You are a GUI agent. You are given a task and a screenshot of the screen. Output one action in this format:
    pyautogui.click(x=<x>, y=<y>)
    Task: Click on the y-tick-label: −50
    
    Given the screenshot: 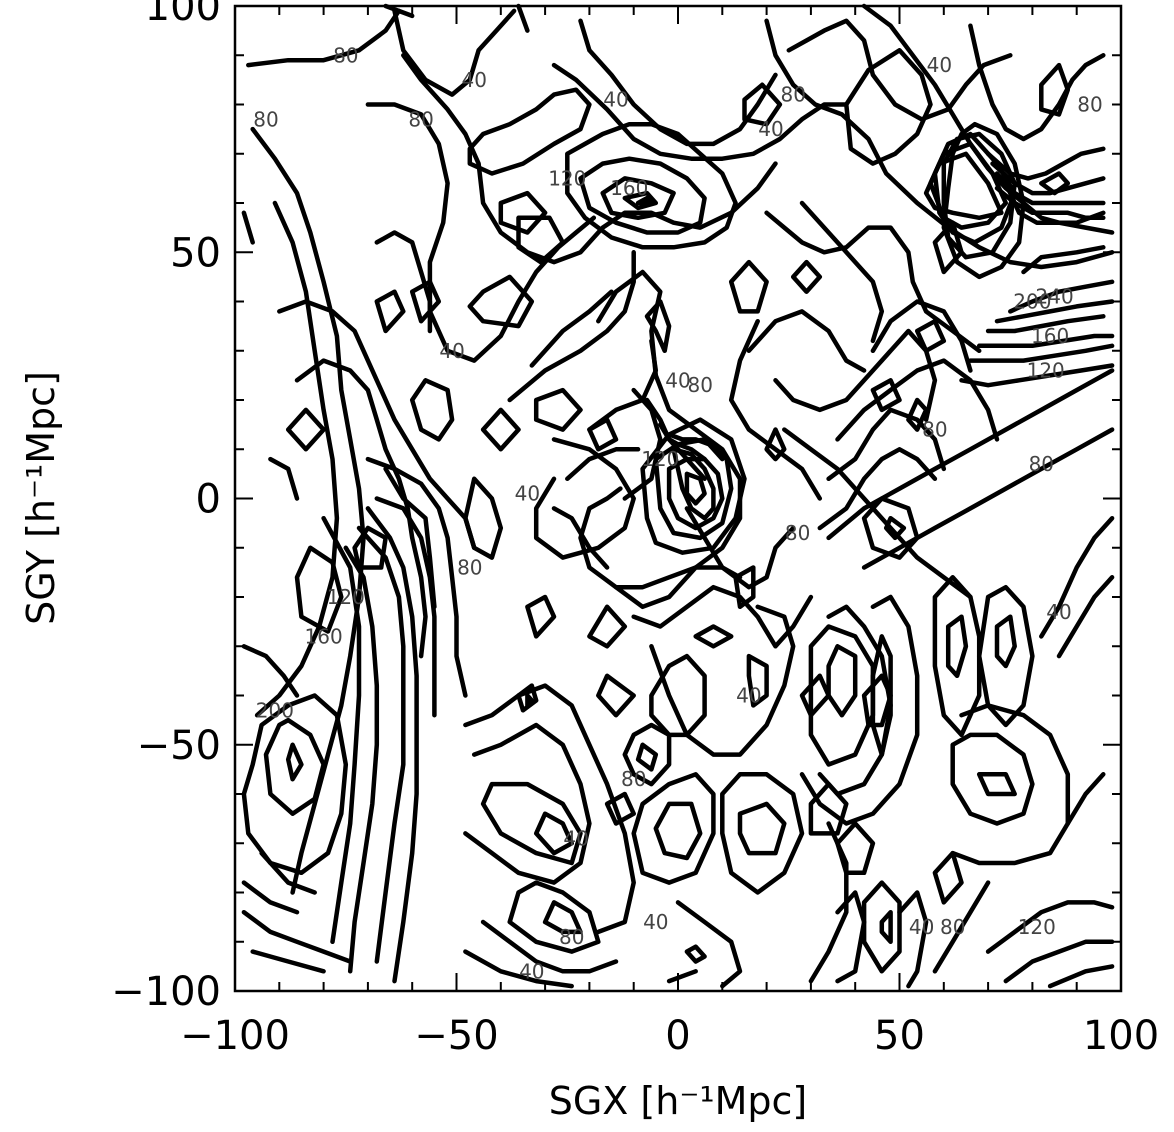 What is the action you would take?
    pyautogui.click(x=179, y=746)
    